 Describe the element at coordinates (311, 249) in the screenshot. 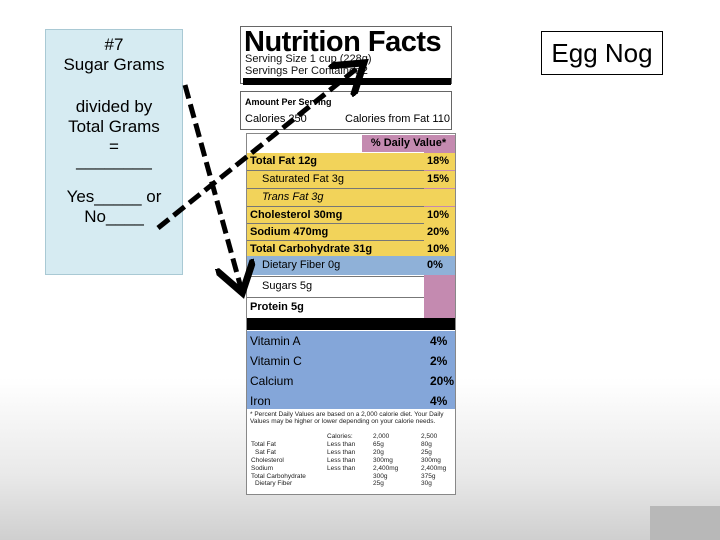

I see `nutrient-label: Total Carbohydrate 31g` at that location.